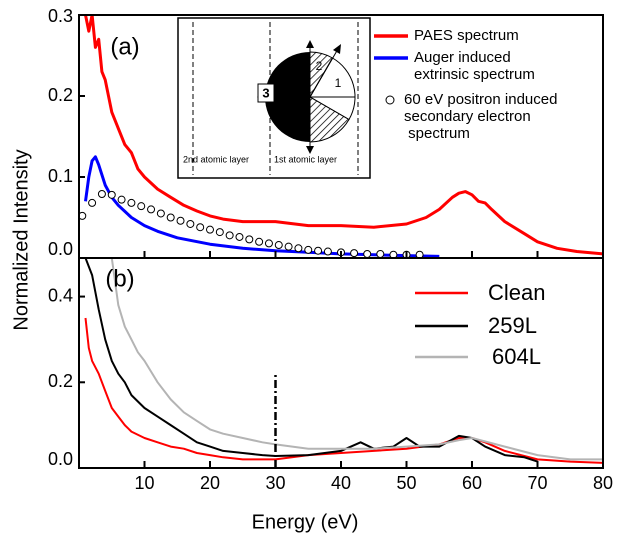 This screenshot has height=535, width=618. I want to click on legend-marker, so click(390, 100).